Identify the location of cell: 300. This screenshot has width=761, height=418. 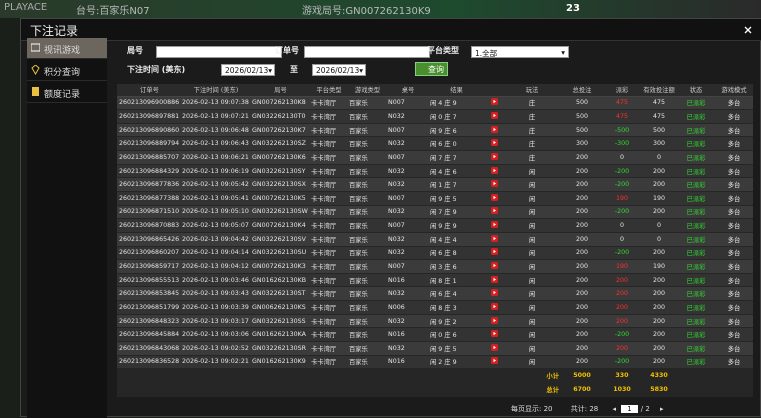
(581, 144).